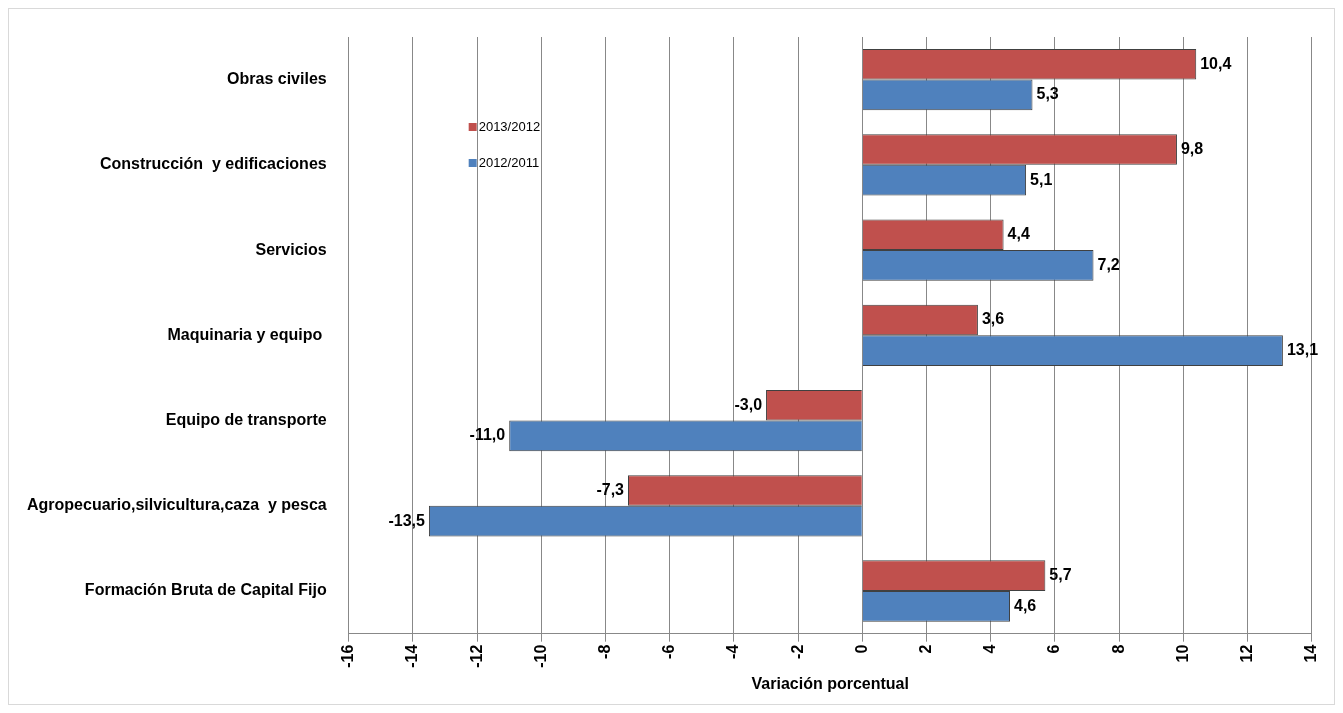  Describe the element at coordinates (247, 334) in the screenshot. I see `y-tick-label: Maquinaria y equipo` at that location.